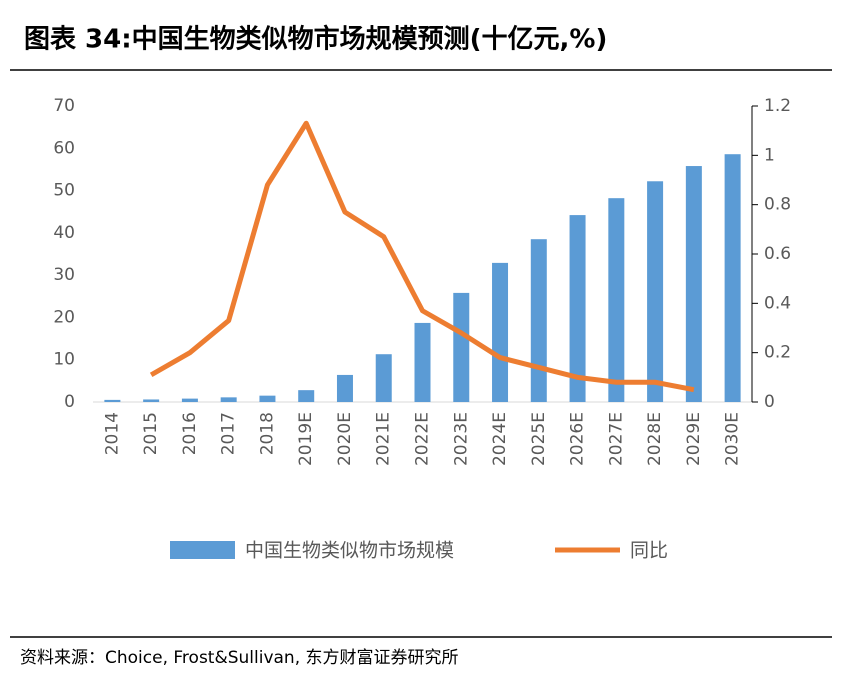 This screenshot has height=688, width=842. What do you see at coordinates (229, 433) in the screenshot?
I see `x-tick-label: 2017` at bounding box center [229, 433].